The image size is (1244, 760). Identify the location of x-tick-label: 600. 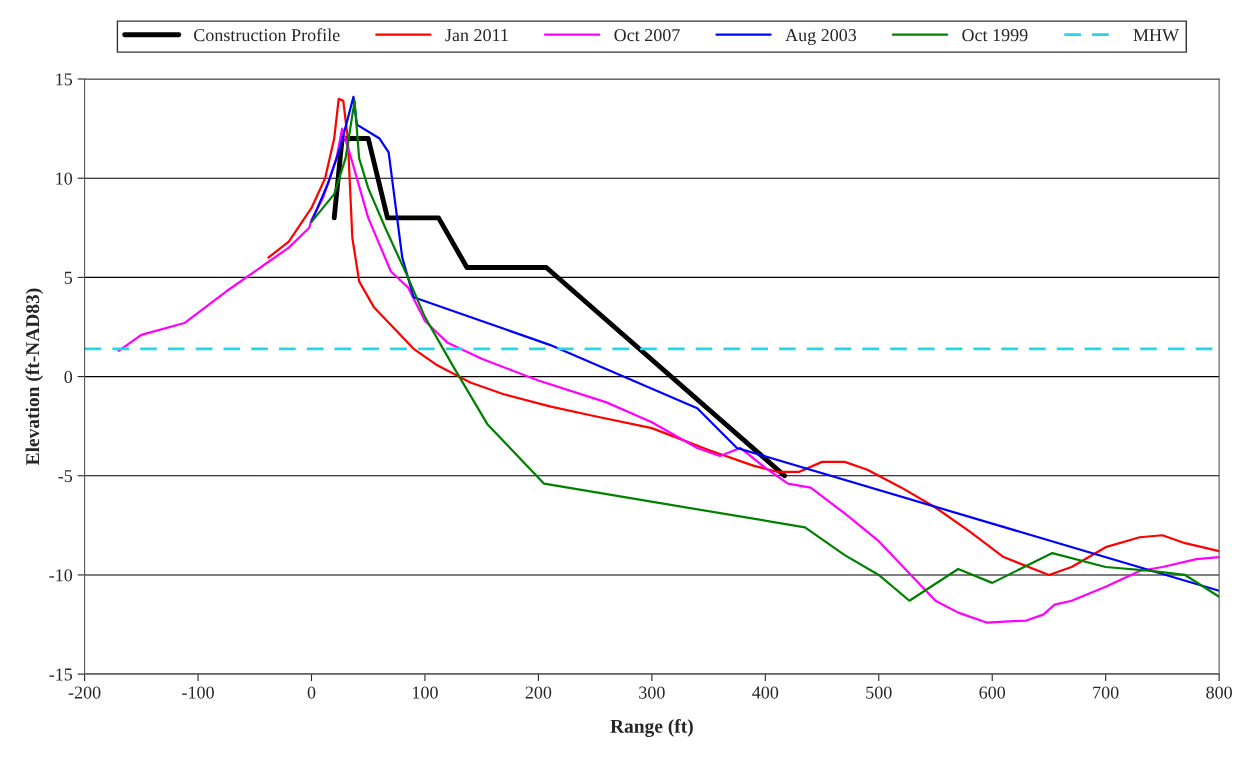
(992, 692).